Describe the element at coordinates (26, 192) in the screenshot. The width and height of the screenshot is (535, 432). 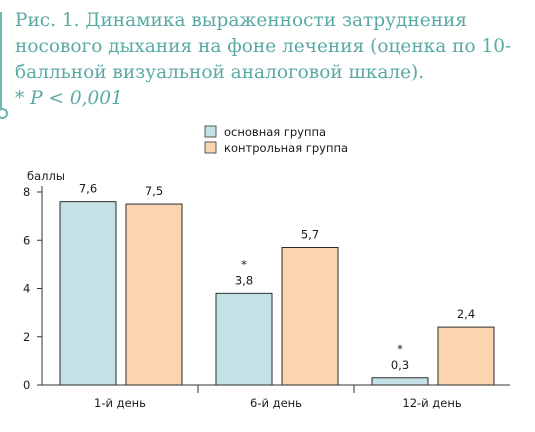
I see `y-tick-label: 8` at that location.